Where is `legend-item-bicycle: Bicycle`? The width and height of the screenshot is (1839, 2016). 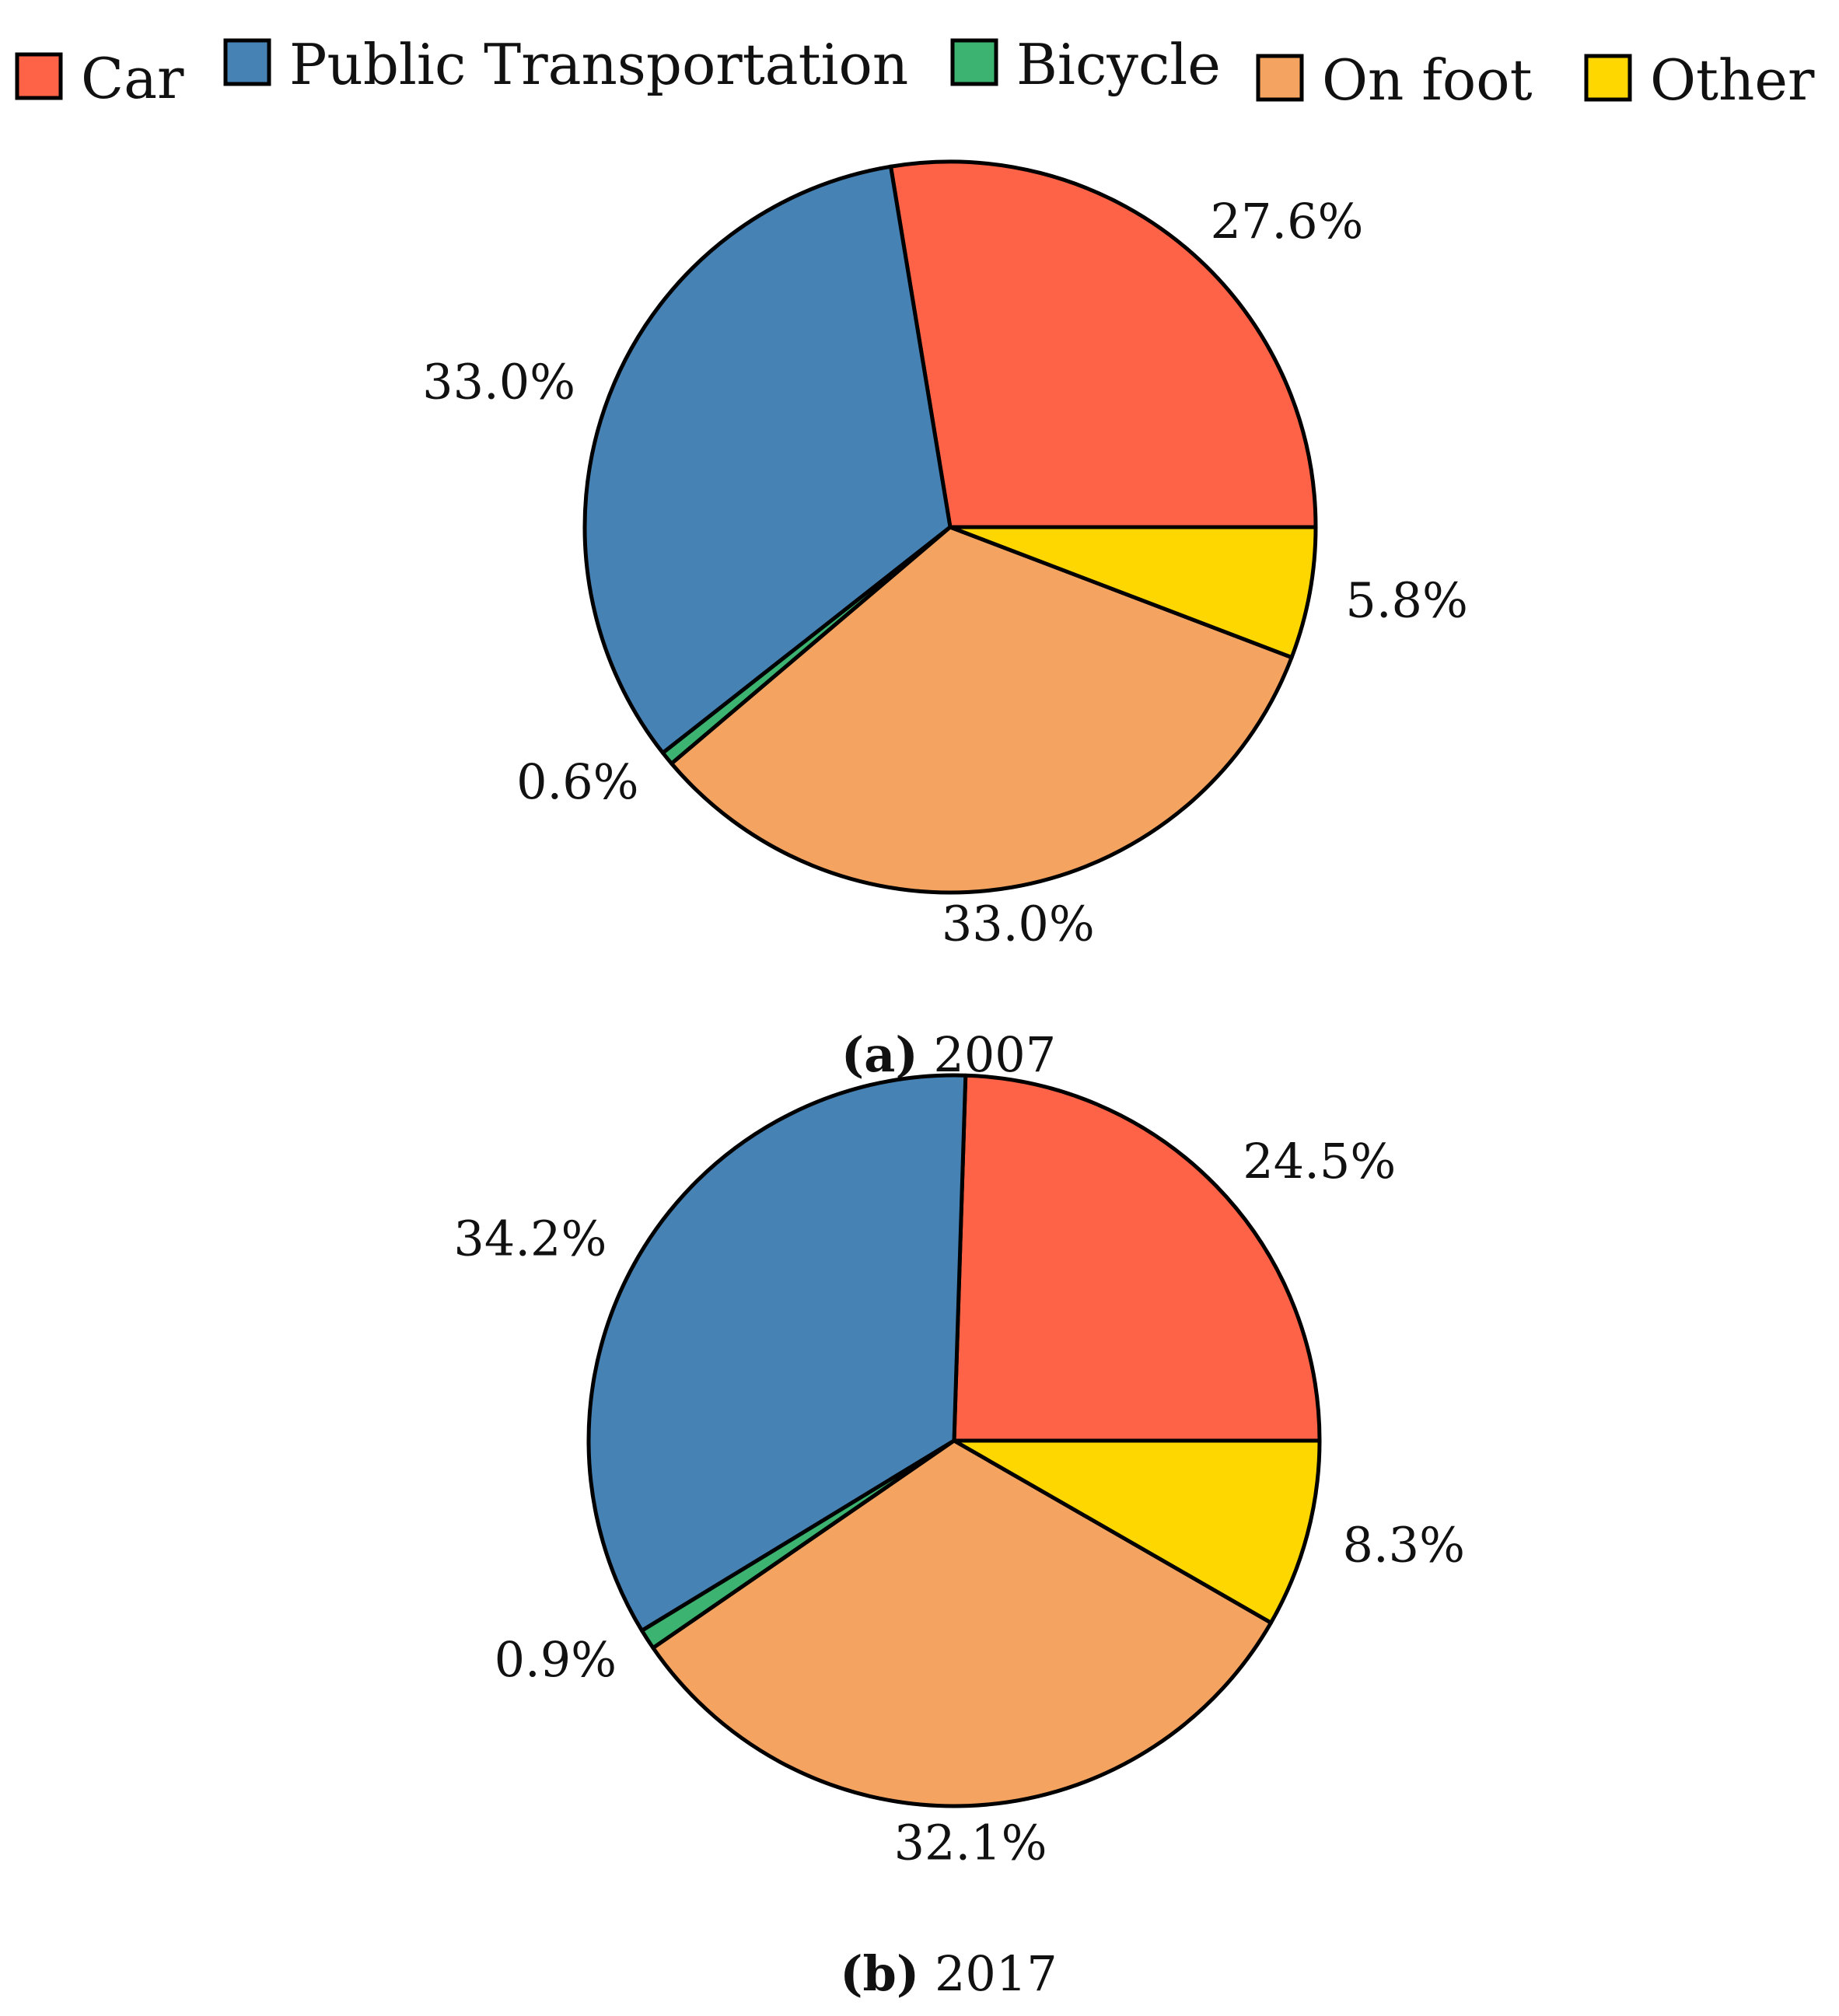 legend-item-bicycle: Bicycle is located at coordinates (1085, 64).